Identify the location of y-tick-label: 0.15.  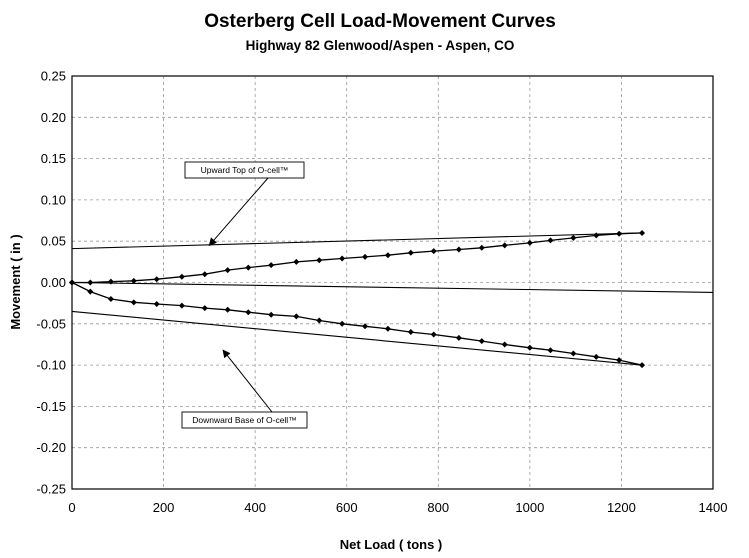
(53, 158).